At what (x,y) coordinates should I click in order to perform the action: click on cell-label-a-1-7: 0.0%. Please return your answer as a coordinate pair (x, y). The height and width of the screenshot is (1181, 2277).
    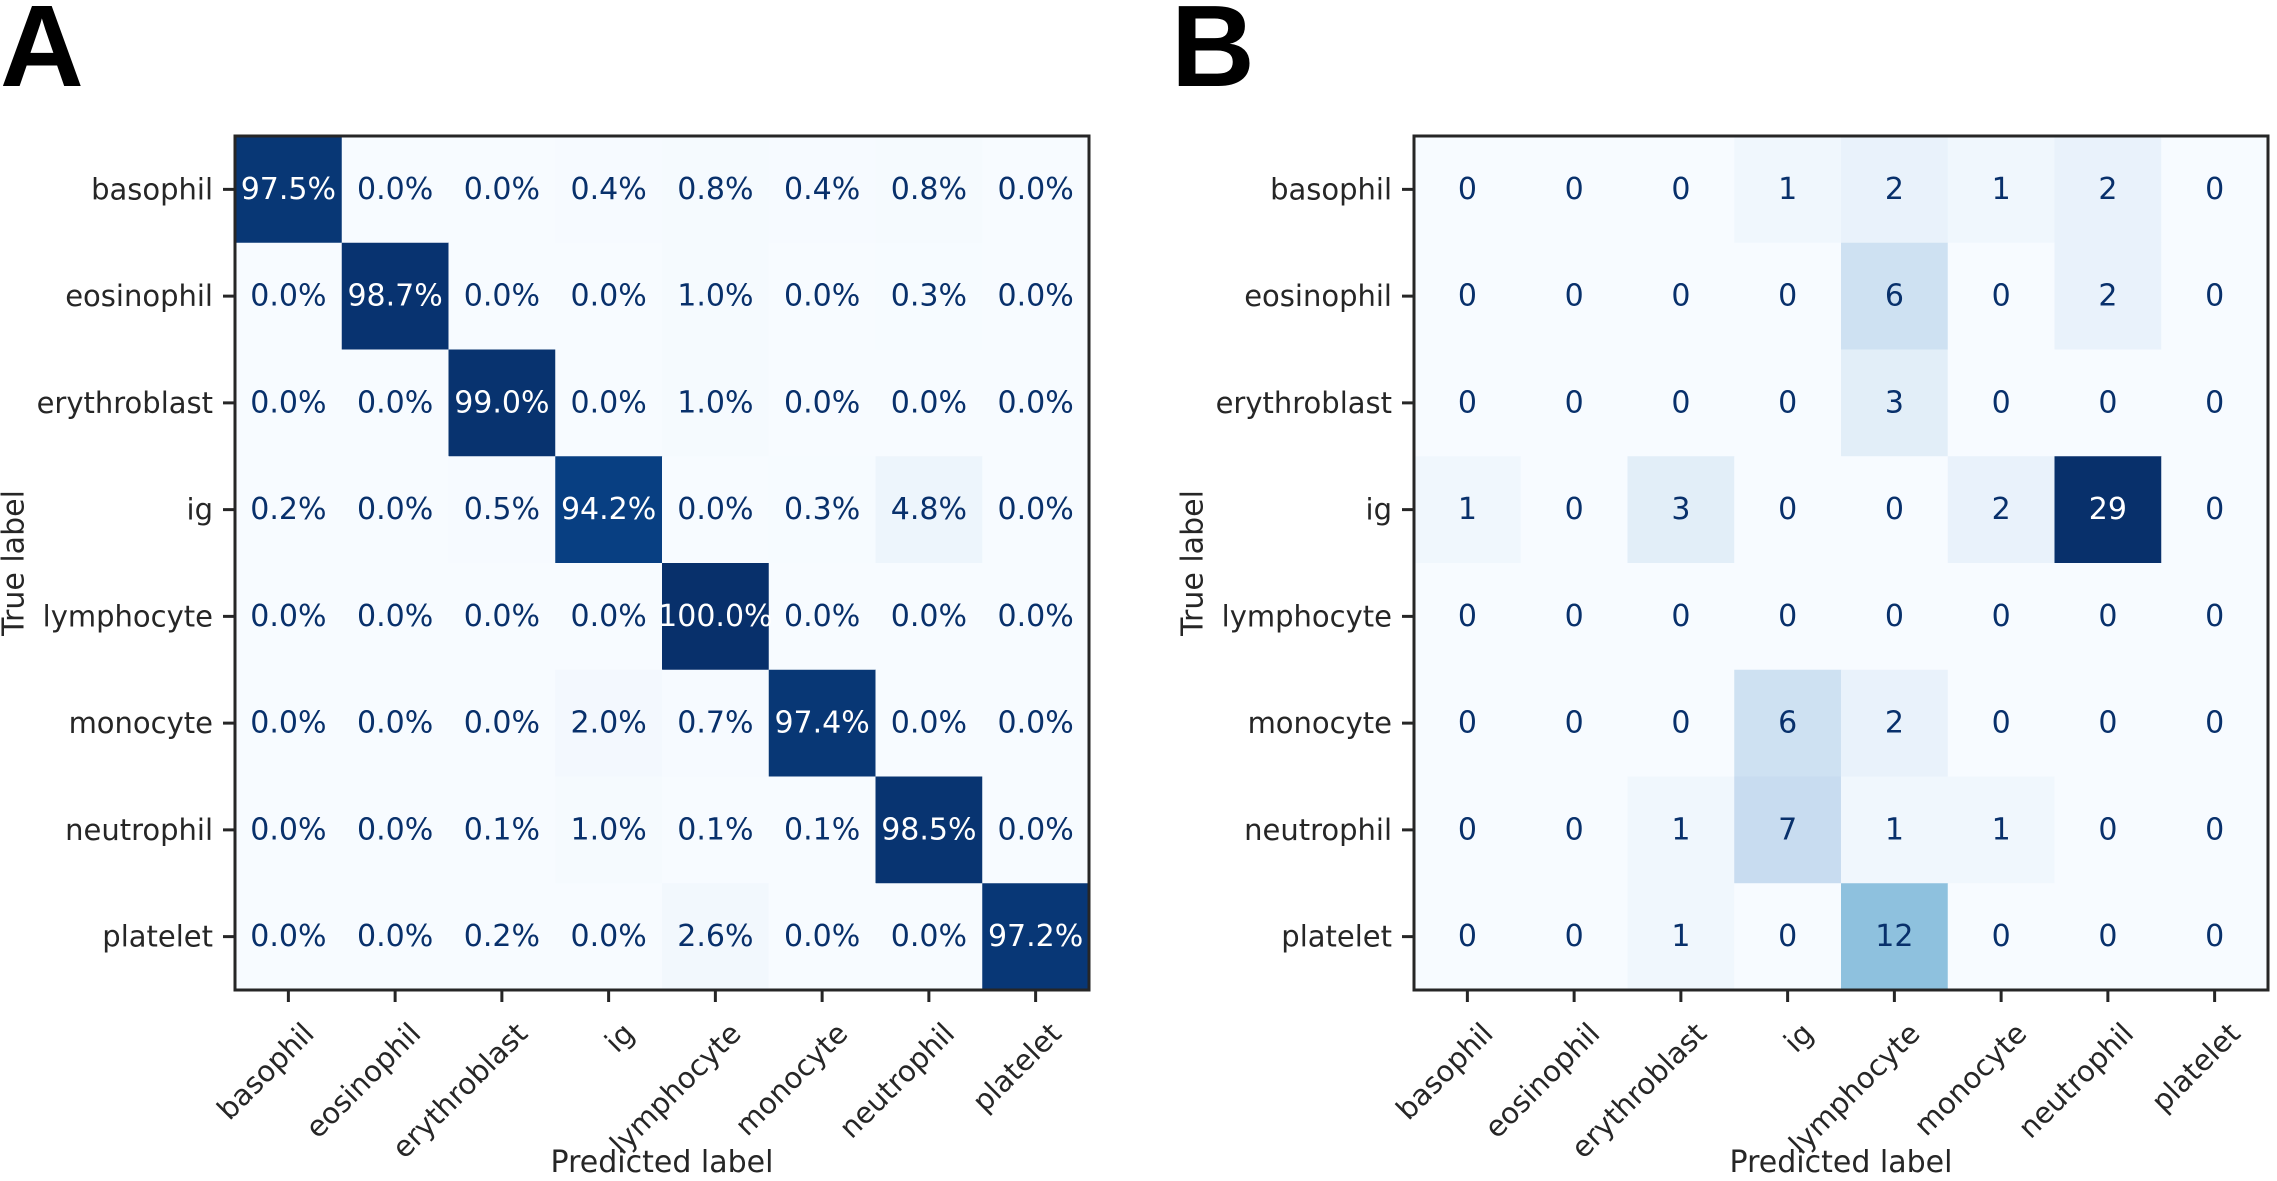
    Looking at the image, I should click on (1036, 296).